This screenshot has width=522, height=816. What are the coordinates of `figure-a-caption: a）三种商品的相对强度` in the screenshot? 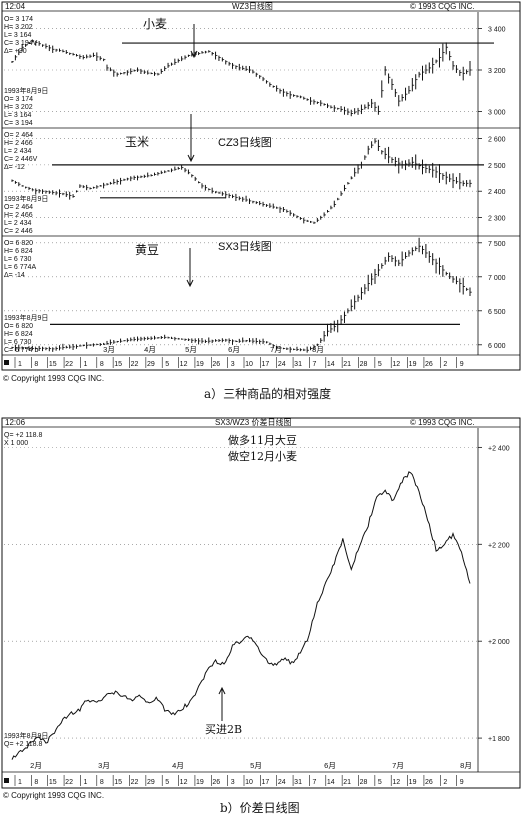 It's located at (267, 393).